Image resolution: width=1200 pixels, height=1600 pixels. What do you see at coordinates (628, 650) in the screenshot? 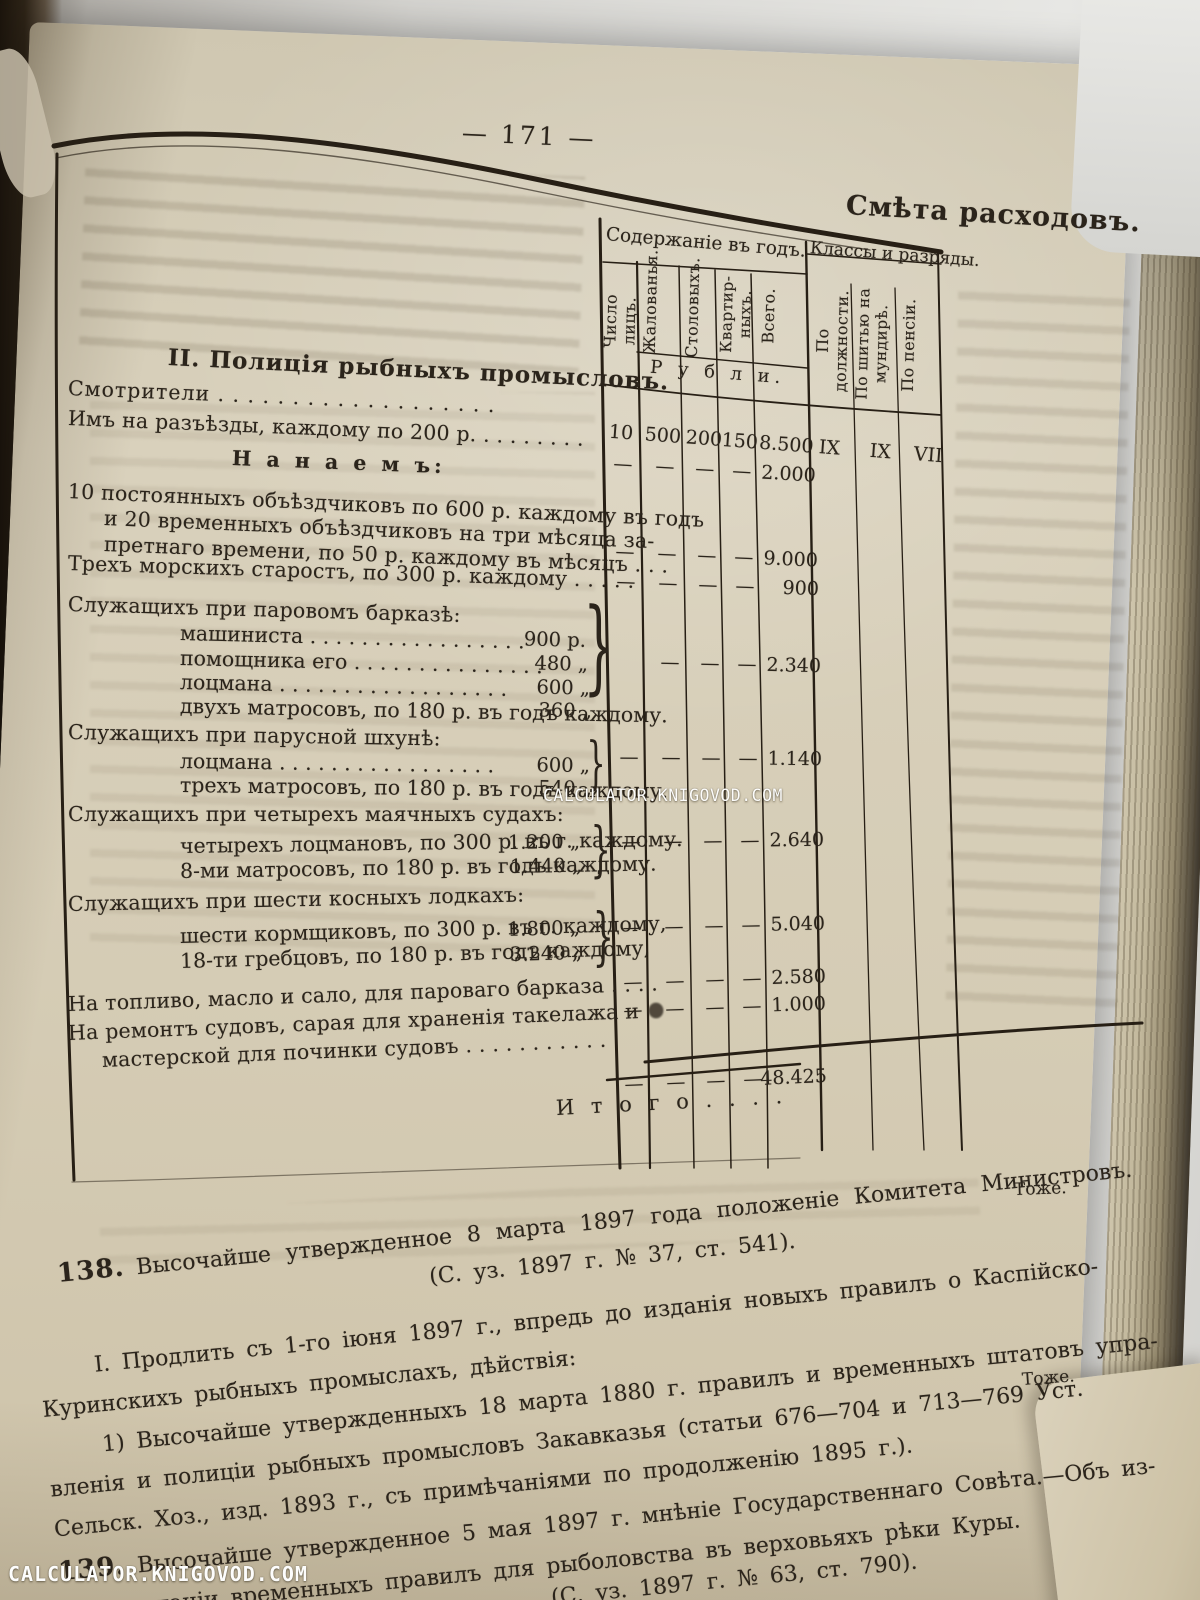
I see `cell-persons` at bounding box center [628, 650].